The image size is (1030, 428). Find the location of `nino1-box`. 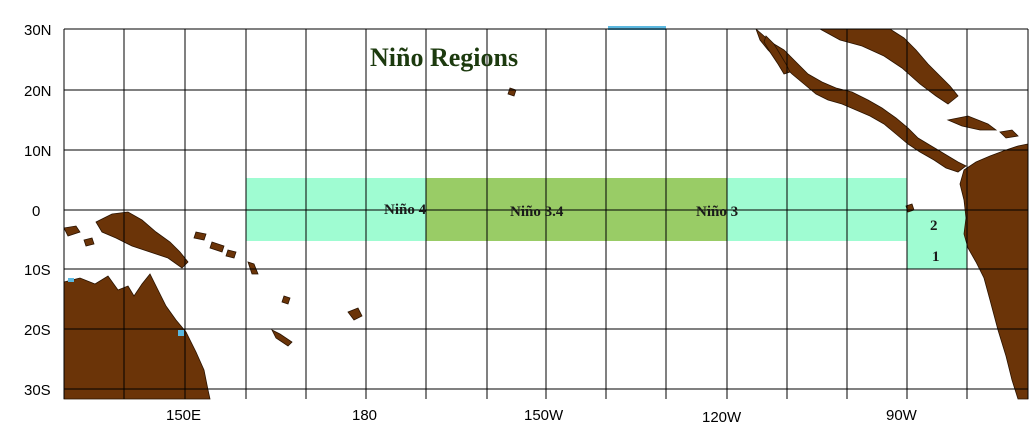

nino1-box is located at coordinates (937, 255).